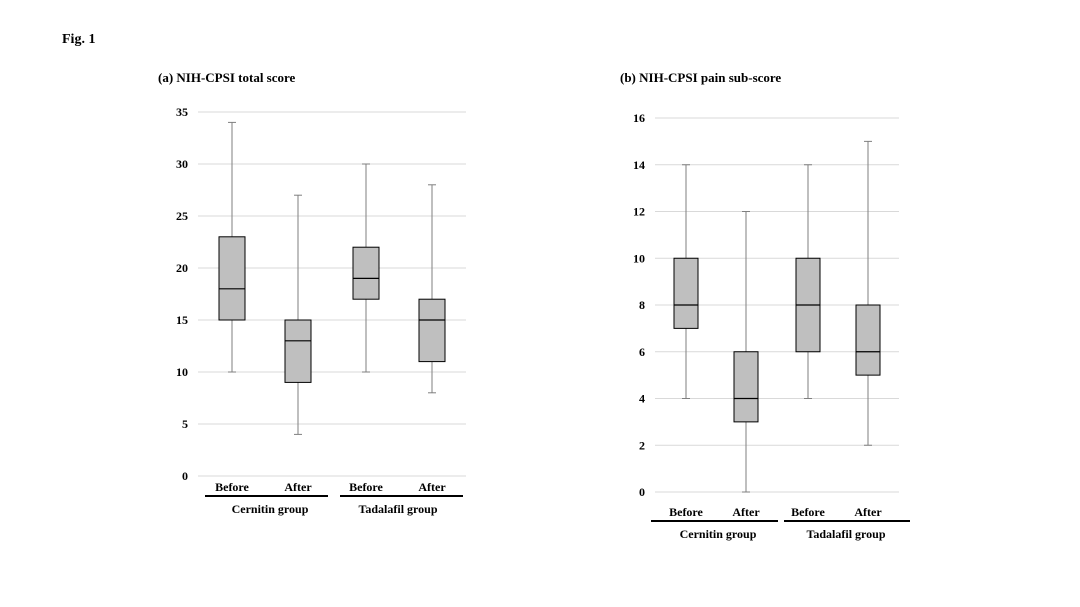 Image resolution: width=1080 pixels, height=607 pixels. What do you see at coordinates (642, 352) in the screenshot?
I see `chart-b-y-tick-label: 6` at bounding box center [642, 352].